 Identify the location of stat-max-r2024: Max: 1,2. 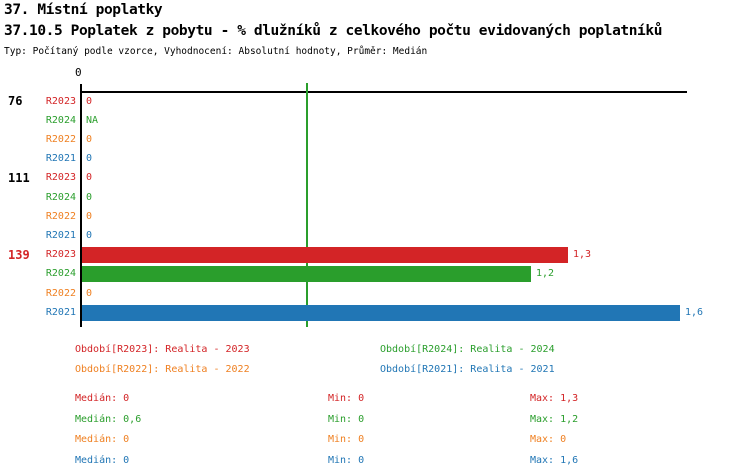
(554, 419).